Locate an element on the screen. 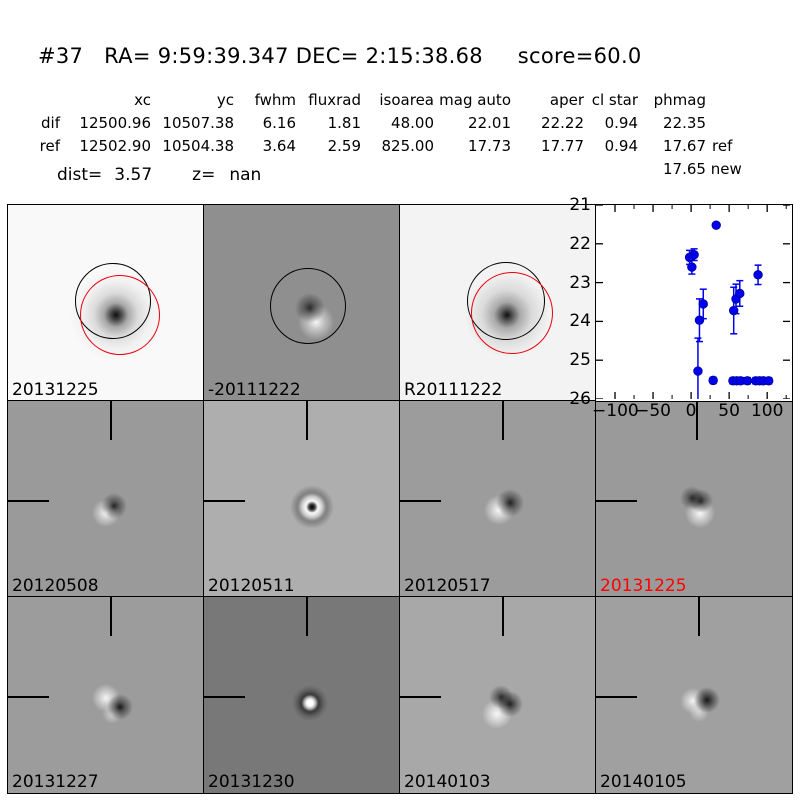 The width and height of the screenshot is (800, 800). y-tick-label: 24 is located at coordinates (580, 321).